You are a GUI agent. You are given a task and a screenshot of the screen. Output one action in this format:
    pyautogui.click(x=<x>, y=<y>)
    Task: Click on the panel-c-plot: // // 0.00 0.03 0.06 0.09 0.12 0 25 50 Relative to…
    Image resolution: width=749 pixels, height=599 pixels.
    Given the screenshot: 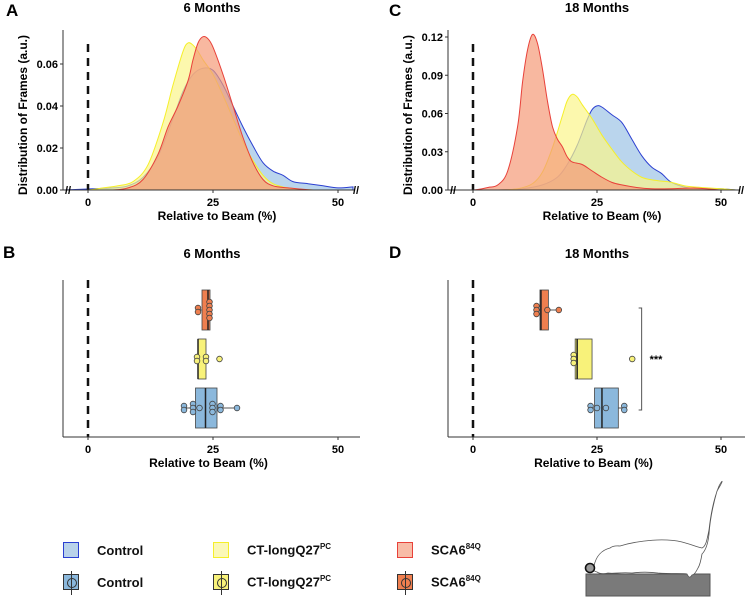 What is the action you would take?
    pyautogui.click(x=572, y=126)
    